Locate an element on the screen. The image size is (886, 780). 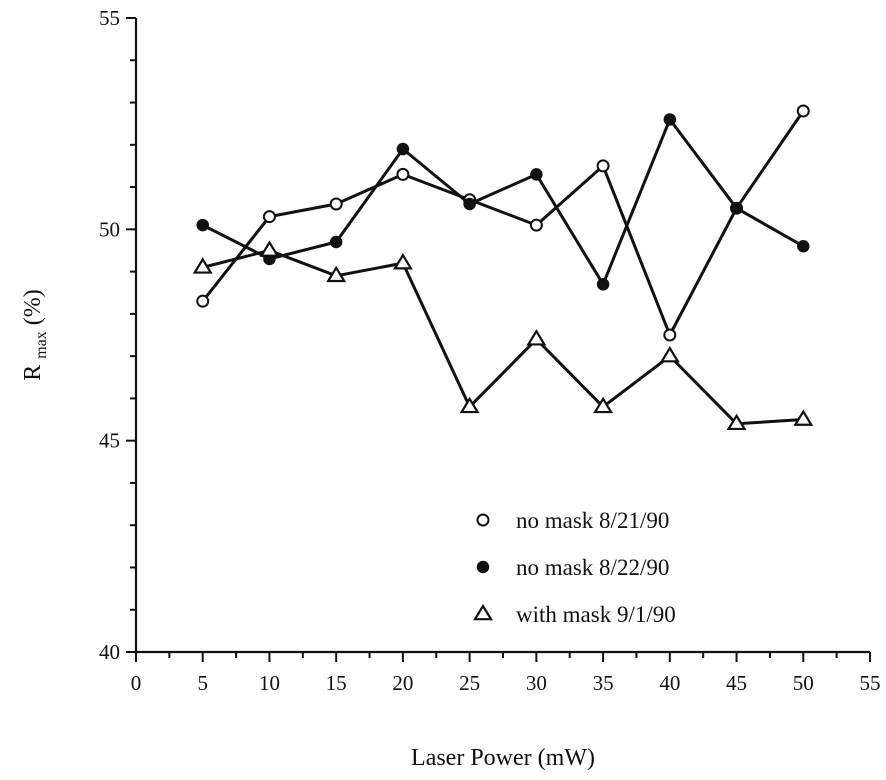
y-axis-title-unit: (%) is located at coordinates (33, 307).